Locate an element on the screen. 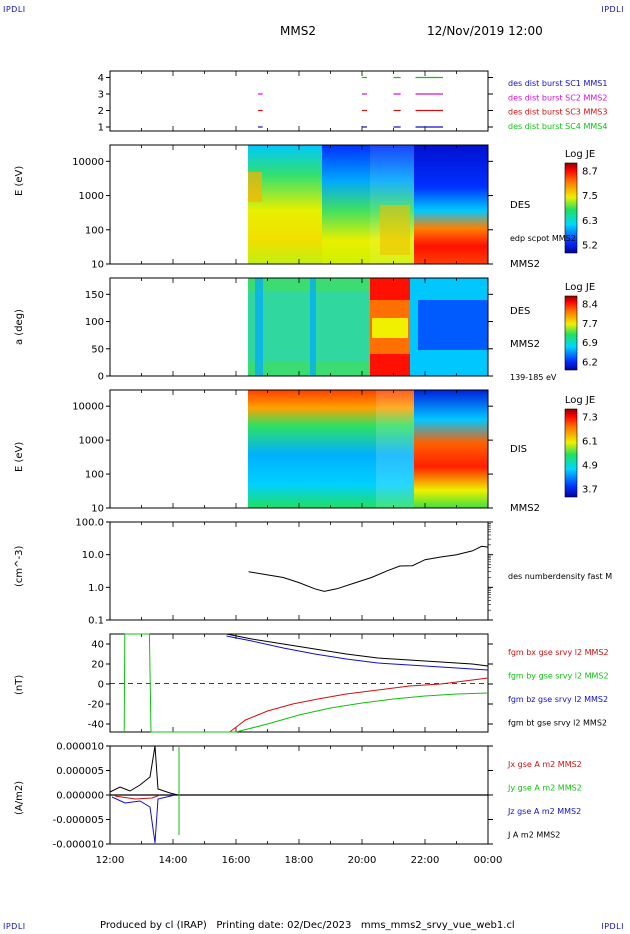 The height and width of the screenshot is (934, 630). pa-ytick-label: 150 is located at coordinates (94, 295).